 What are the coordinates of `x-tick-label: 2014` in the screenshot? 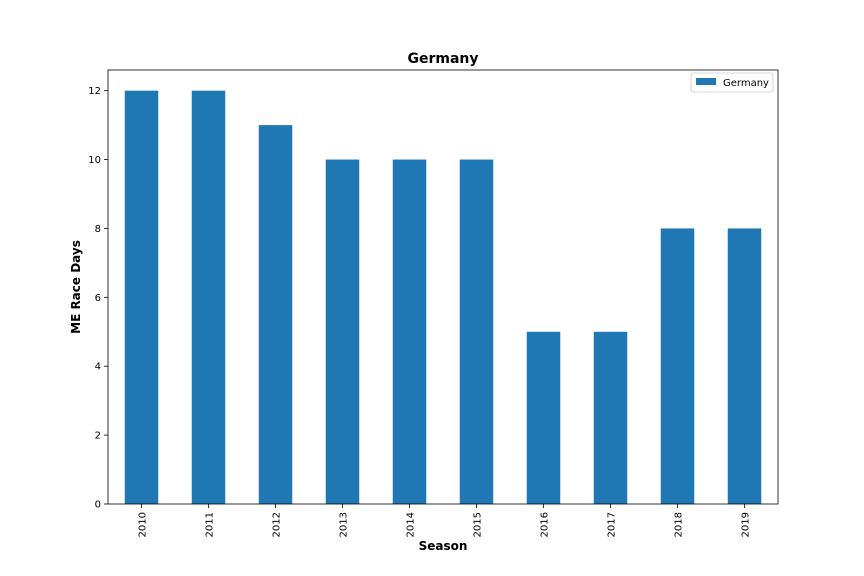 It's located at (411, 524).